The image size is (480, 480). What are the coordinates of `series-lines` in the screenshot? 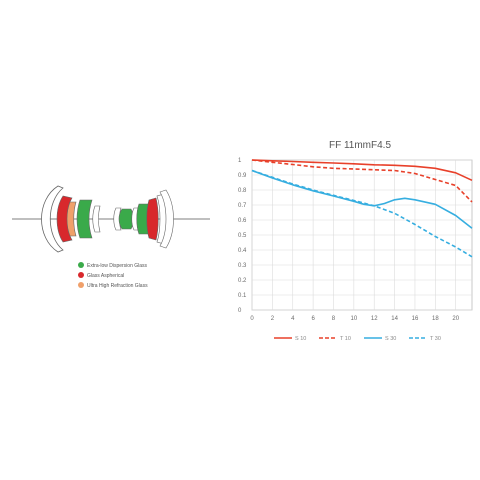 It's located at (362, 208).